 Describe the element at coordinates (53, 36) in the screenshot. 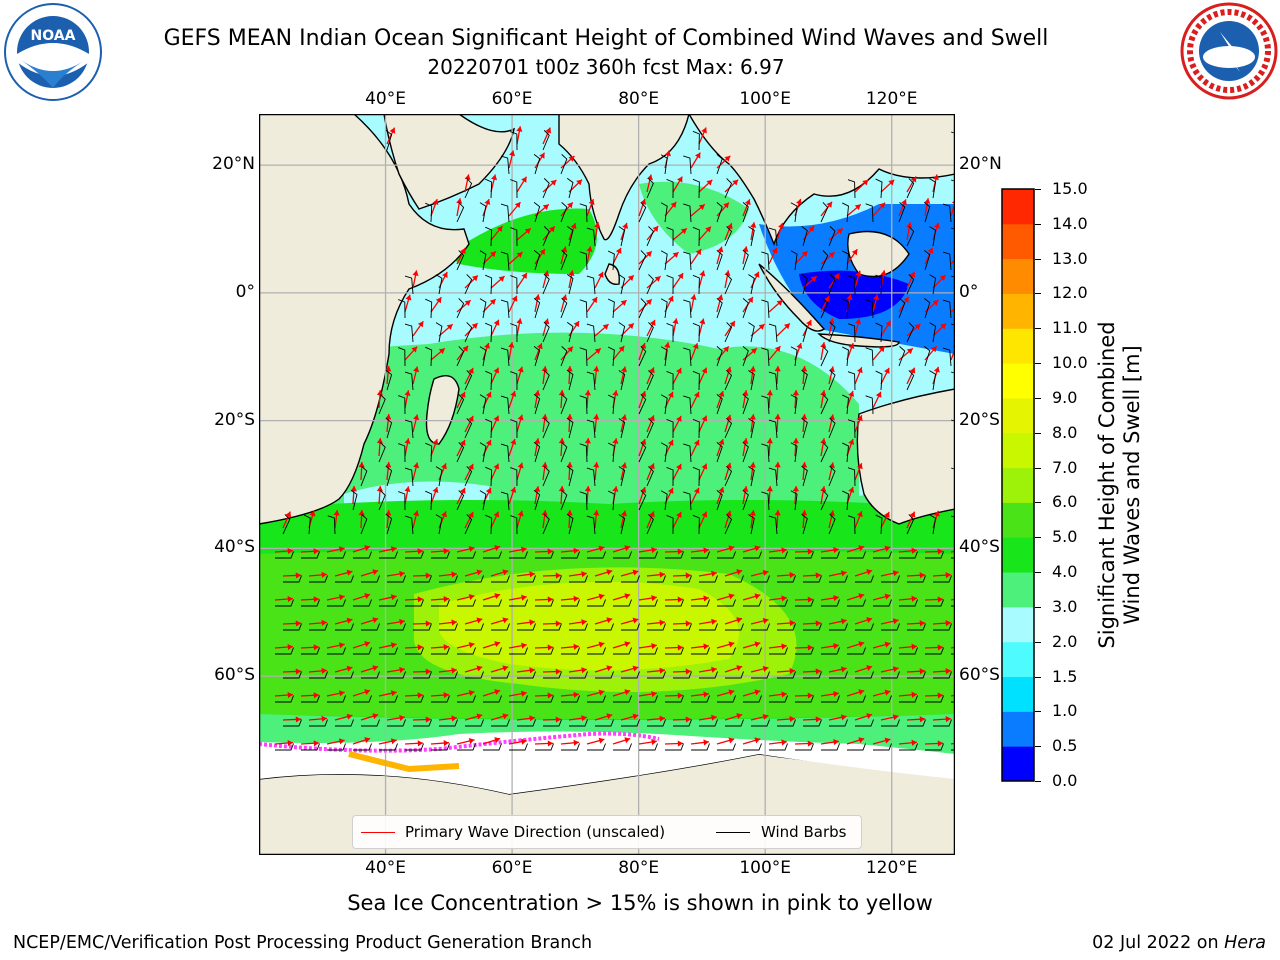

I see `noaa-logo-text: NOAA` at that location.